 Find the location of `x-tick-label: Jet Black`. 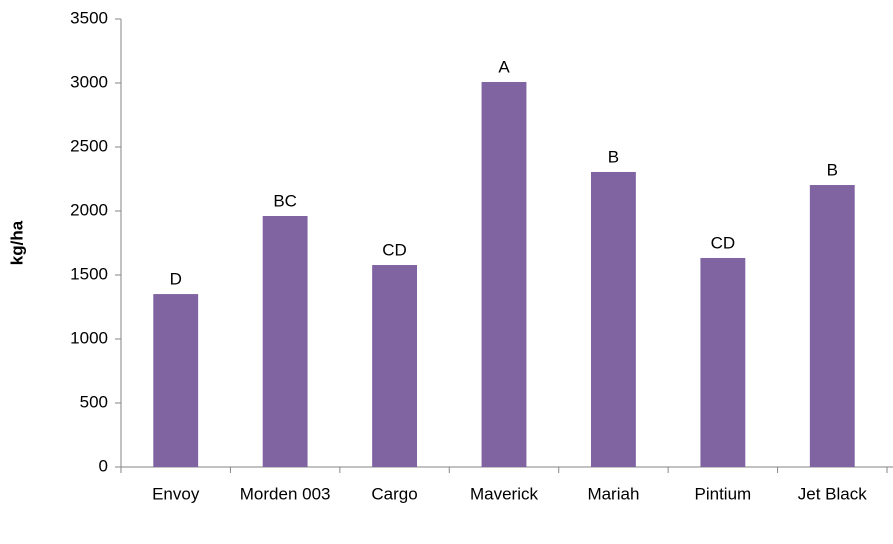

x-tick-label: Jet Black is located at coordinates (832, 493).